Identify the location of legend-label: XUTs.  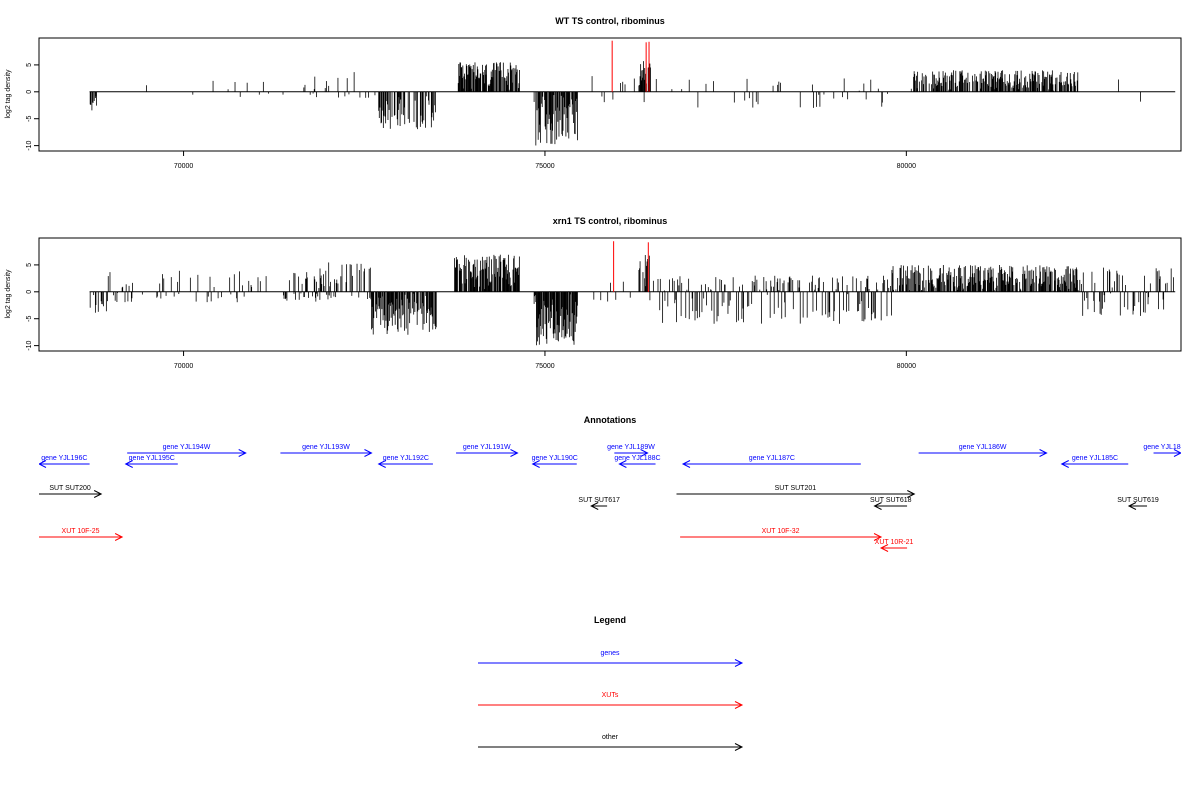
(610, 695).